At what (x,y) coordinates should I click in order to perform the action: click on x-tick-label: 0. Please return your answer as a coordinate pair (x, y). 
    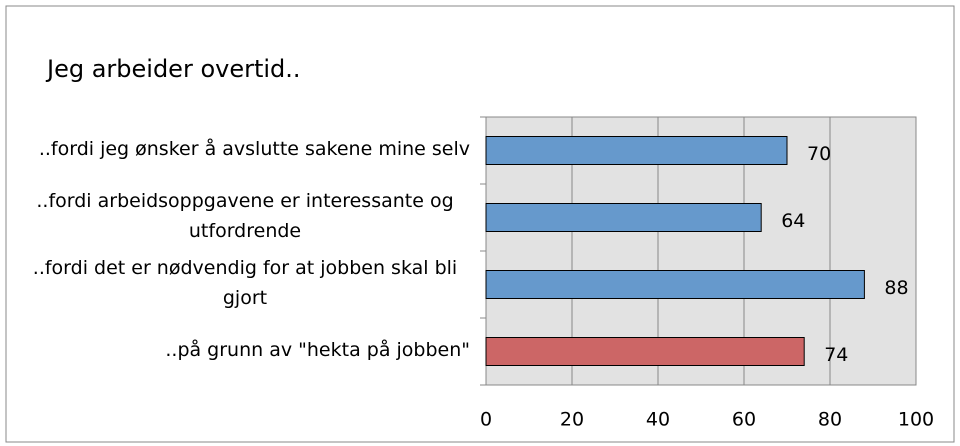
    Looking at the image, I should click on (486, 420).